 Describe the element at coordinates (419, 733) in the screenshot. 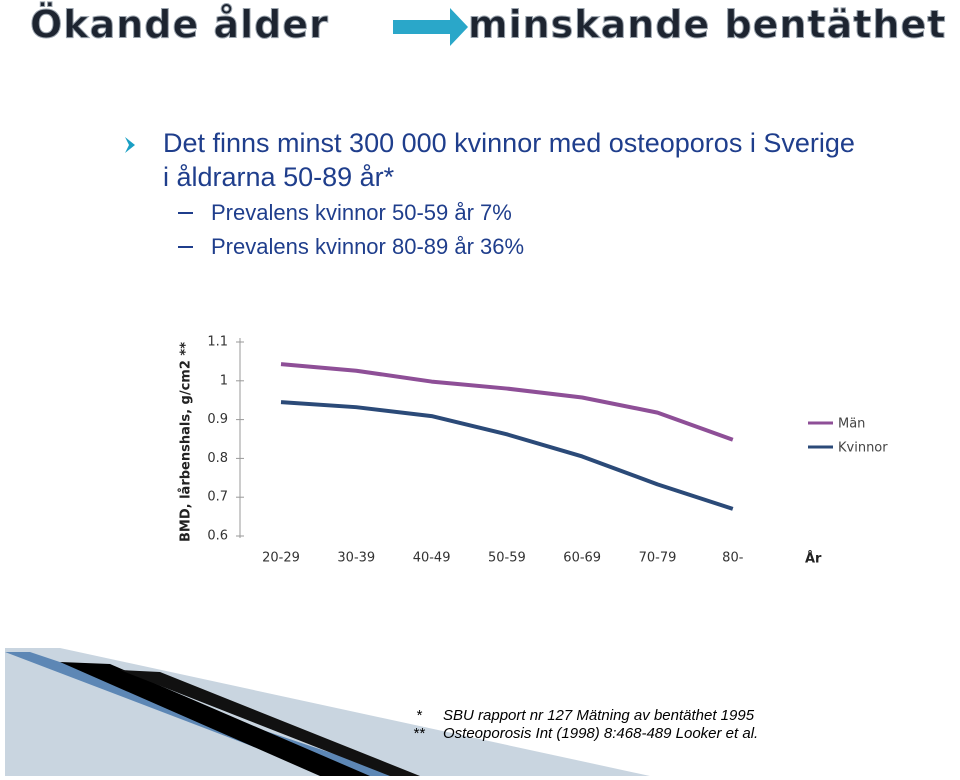

I see `footnote-marker: **` at that location.